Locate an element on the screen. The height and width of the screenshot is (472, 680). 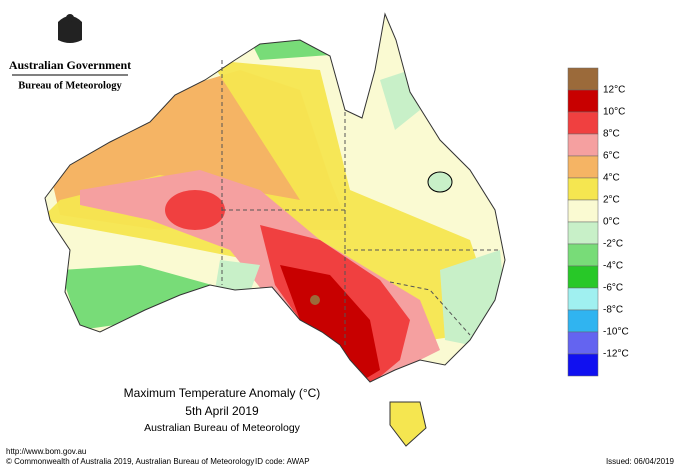
legend-label: 6°C is located at coordinates (611, 156).